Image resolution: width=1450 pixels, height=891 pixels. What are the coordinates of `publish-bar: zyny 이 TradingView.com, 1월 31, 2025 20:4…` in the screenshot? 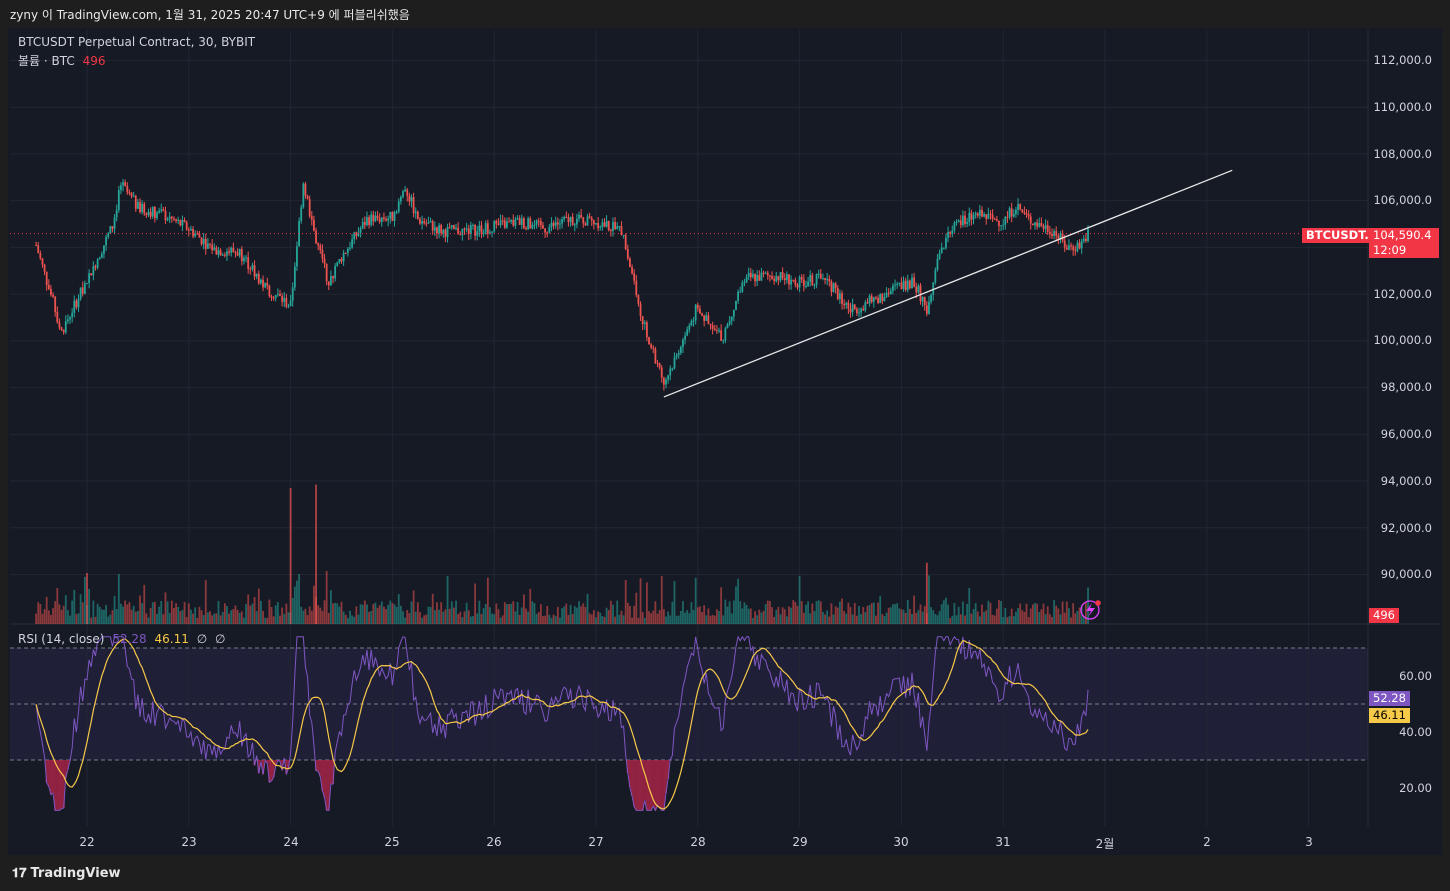 It's located at (725, 14).